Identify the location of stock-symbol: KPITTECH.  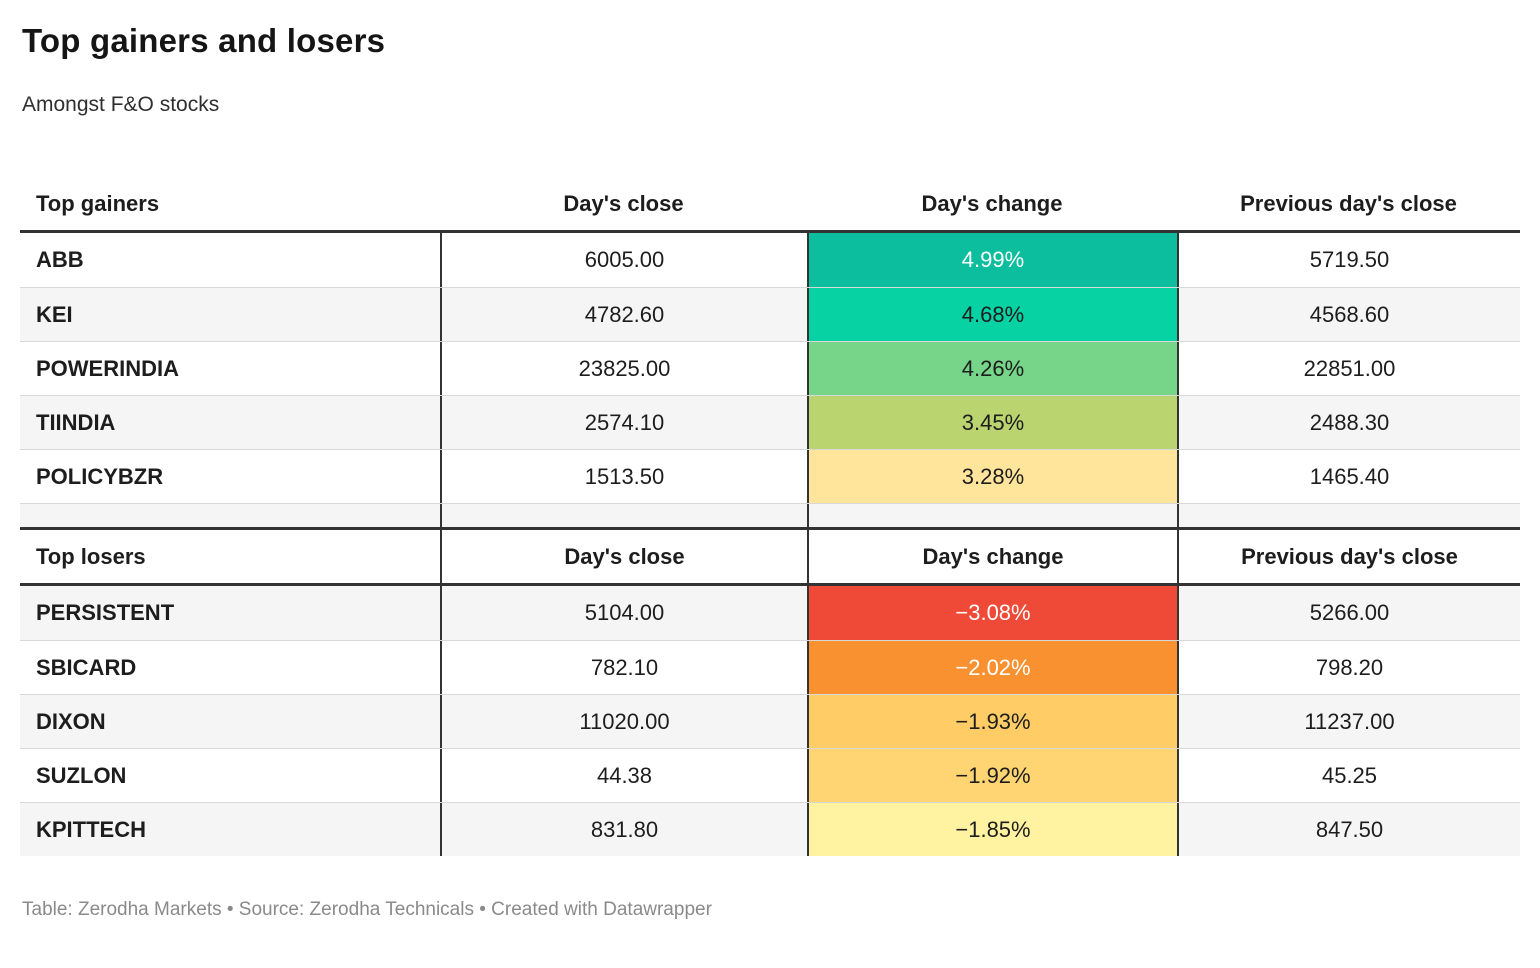
(91, 829).